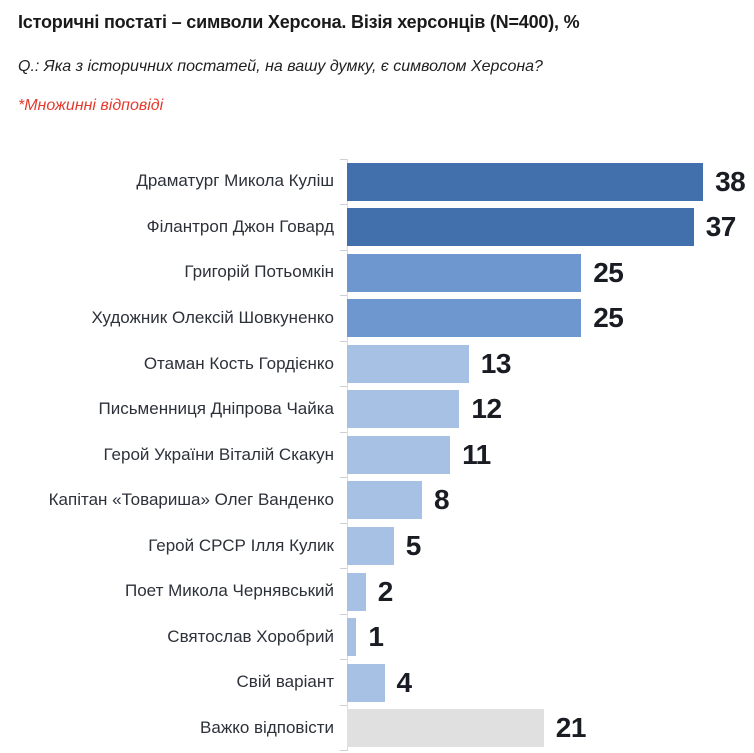  I want to click on bar-area: 12, so click(547, 409).